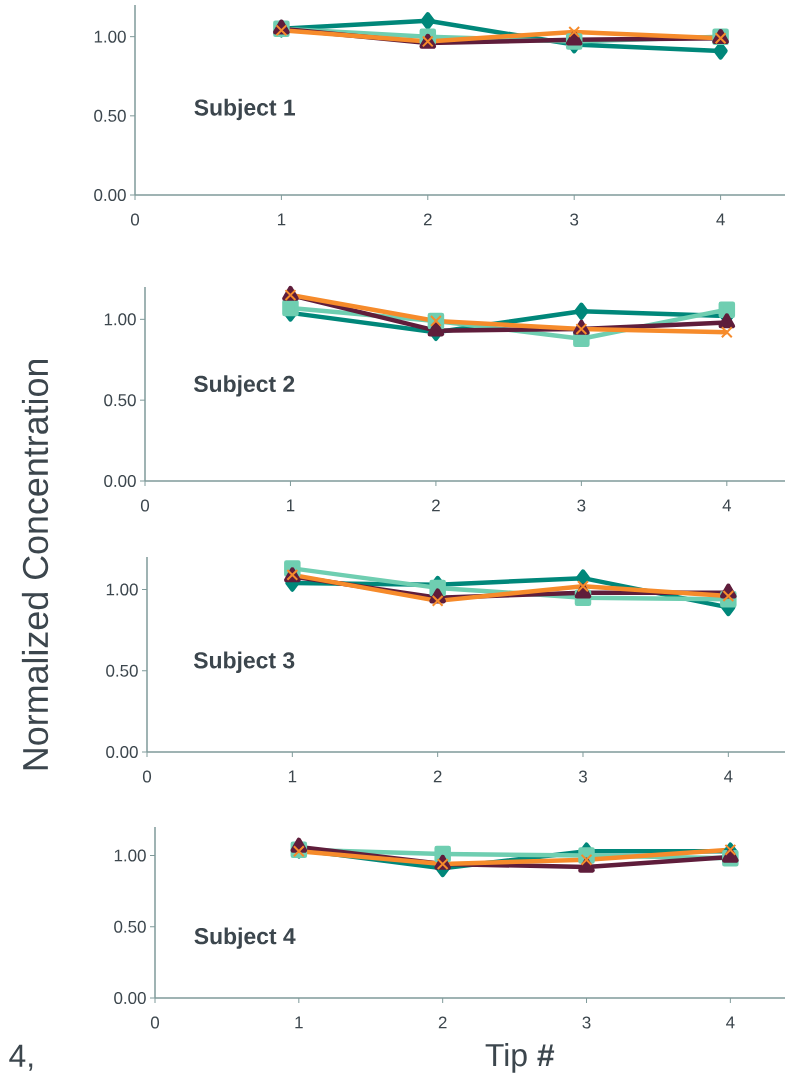 Image resolution: width=785 pixels, height=1082 pixels. I want to click on text: 4,, so click(21, 1057).